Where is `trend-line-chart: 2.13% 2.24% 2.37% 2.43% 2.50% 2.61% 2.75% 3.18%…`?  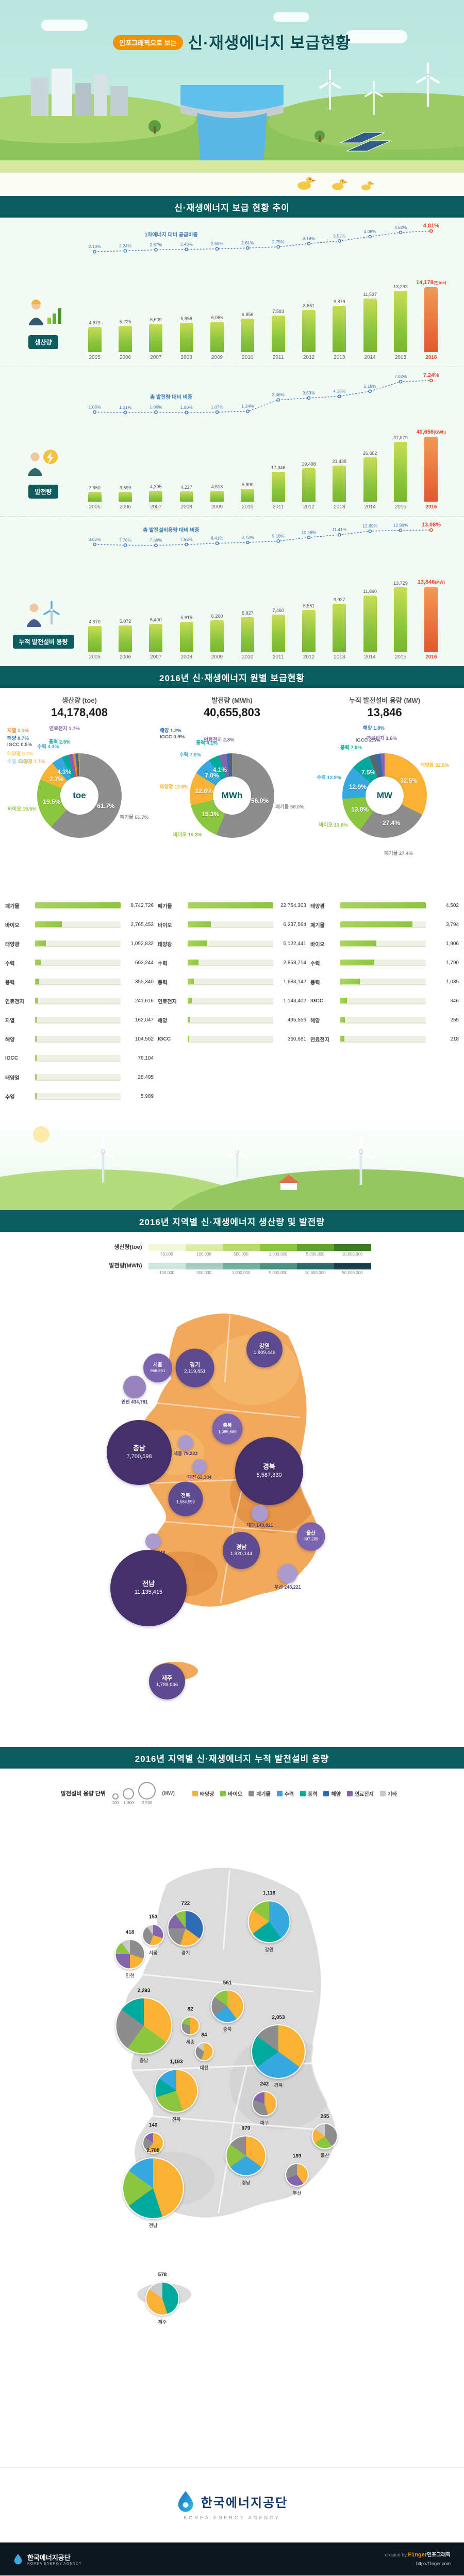 trend-line-chart: 2.13% 2.24% 2.37% 2.43% 2.50% 2.61% 2.75% 3.18%… is located at coordinates (264, 238).